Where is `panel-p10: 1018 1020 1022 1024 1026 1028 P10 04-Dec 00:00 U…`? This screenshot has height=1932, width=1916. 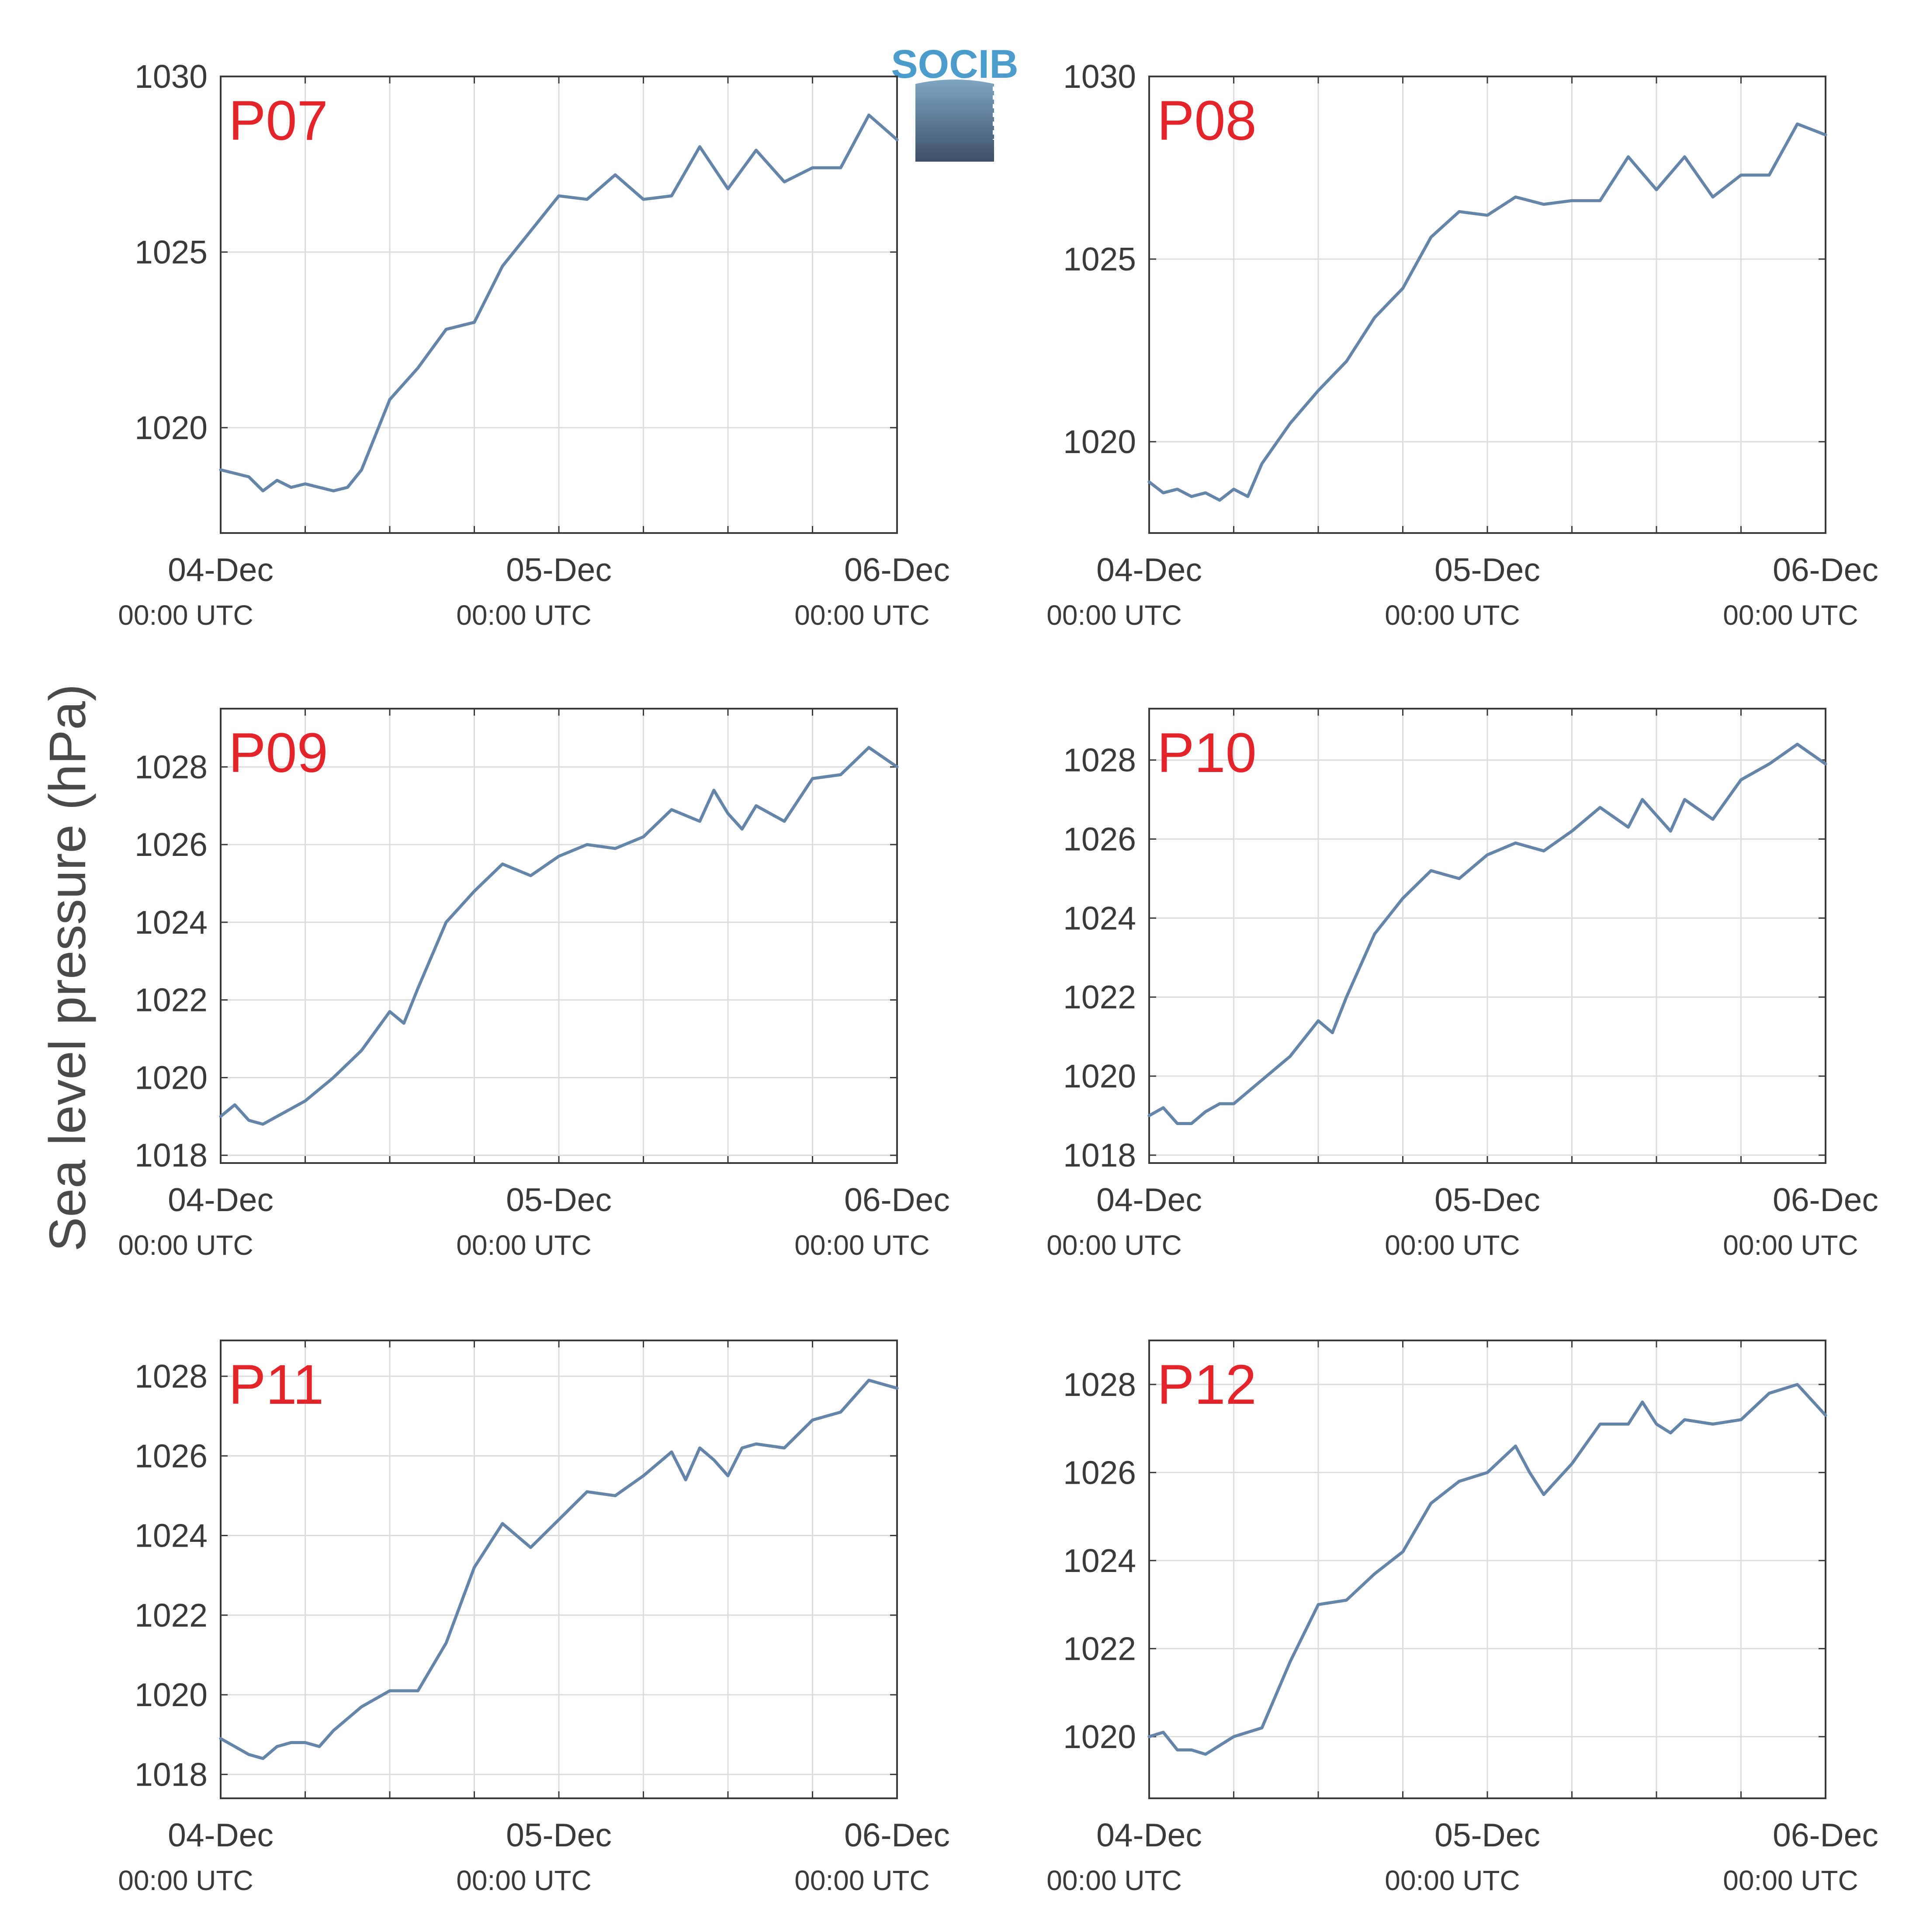 panel-p10: 1018 1020 1022 1024 1026 1028 P10 04-Dec 00:00 U… is located at coordinates (1462, 984).